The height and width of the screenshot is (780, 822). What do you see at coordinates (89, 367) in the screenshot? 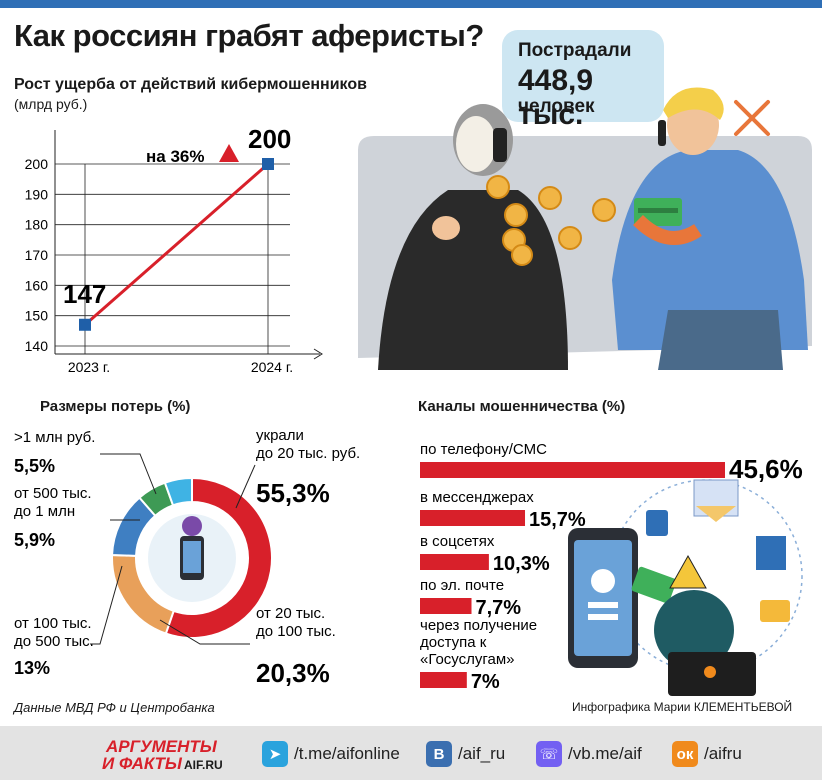
I see `x-tick-label: 2023 г.` at bounding box center [89, 367].